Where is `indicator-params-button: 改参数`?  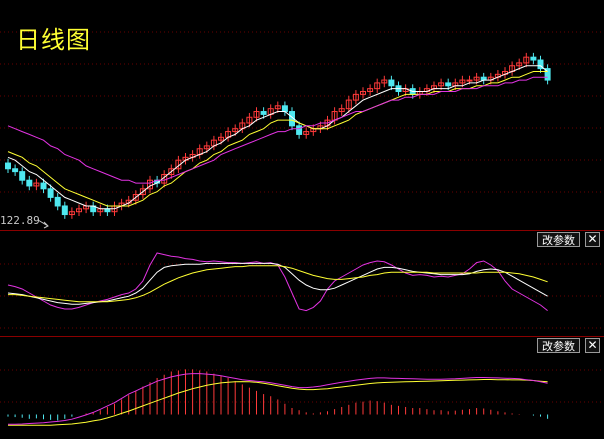 indicator-params-button: 改参数 is located at coordinates (558, 239).